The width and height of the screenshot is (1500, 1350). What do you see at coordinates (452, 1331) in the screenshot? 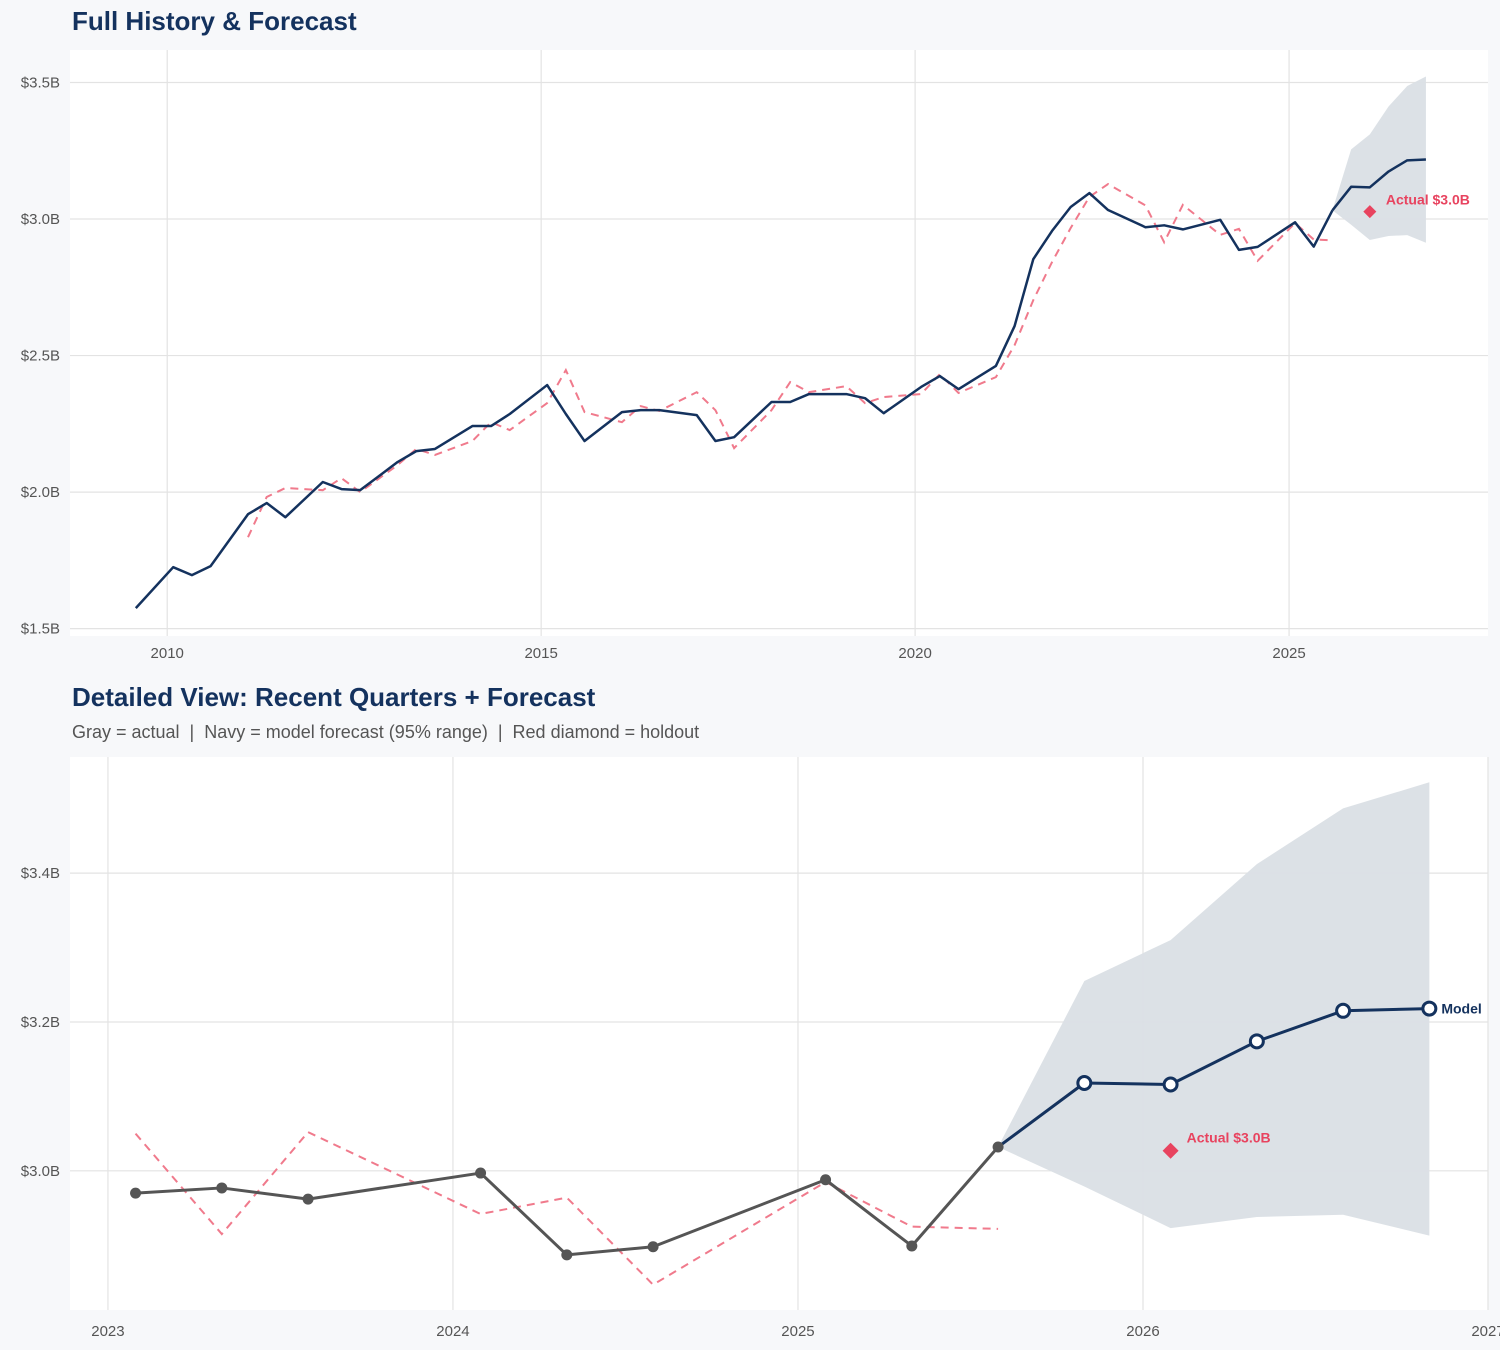
I see `x-tick-label: 2024` at bounding box center [452, 1331].